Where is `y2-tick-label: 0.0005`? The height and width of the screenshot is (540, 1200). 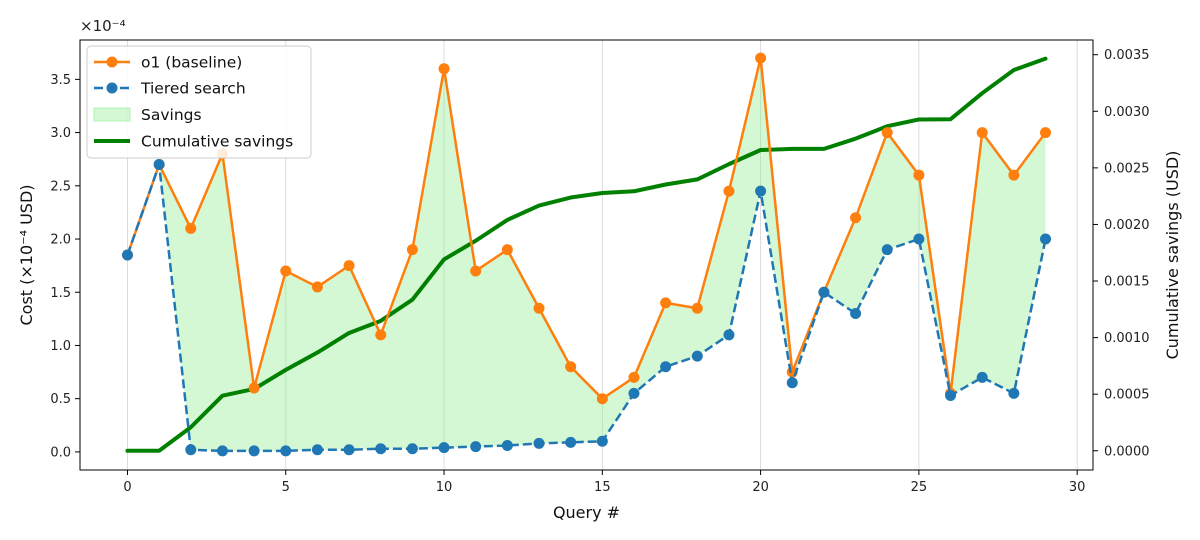 y2-tick-label: 0.0005 is located at coordinates (1127, 395).